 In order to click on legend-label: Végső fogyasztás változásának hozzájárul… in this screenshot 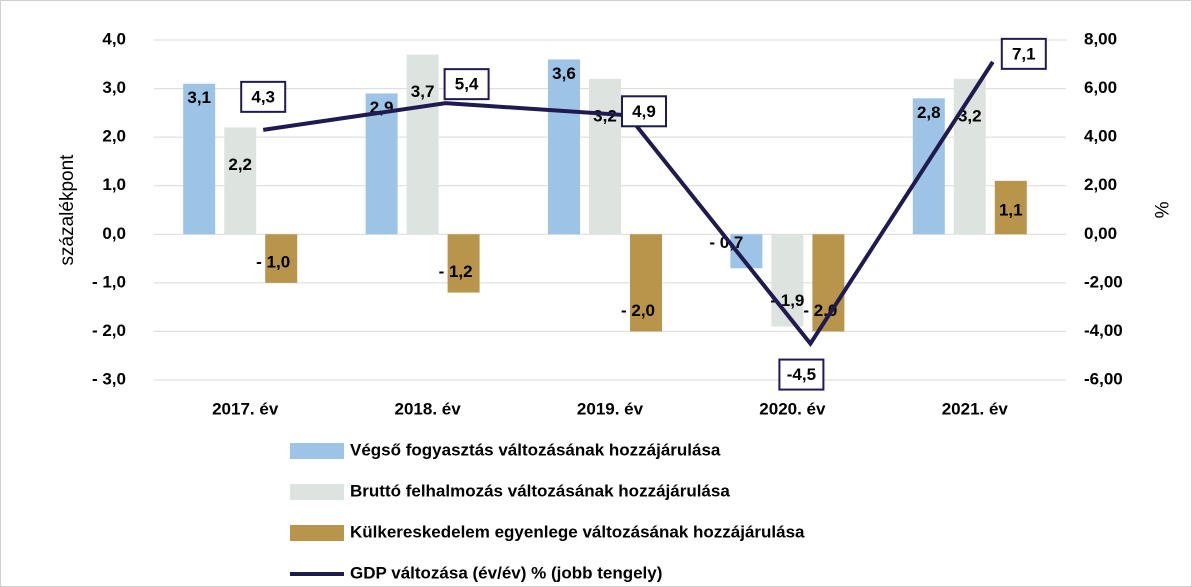, I will do `click(535, 449)`.